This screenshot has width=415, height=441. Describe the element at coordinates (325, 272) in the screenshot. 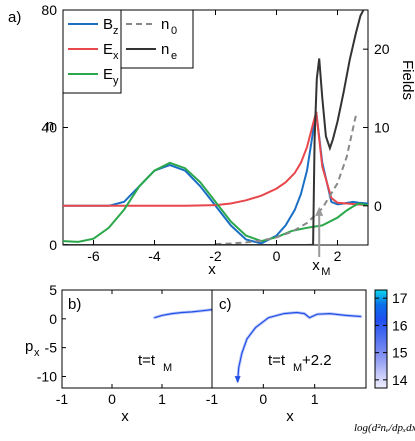

I see `xm-label-sub: M` at that location.